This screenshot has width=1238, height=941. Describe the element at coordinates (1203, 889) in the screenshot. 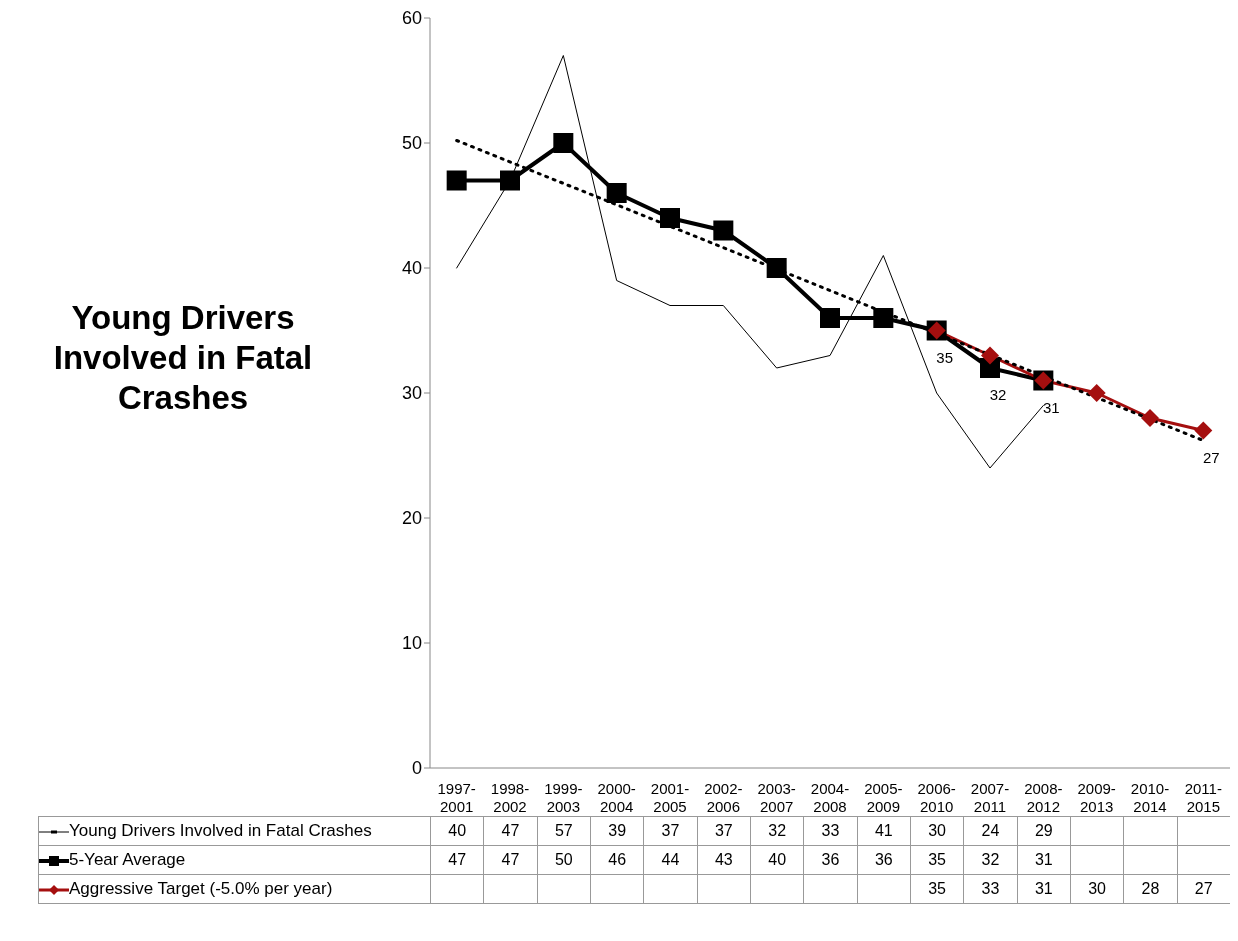

I see `data-label: 27` at that location.